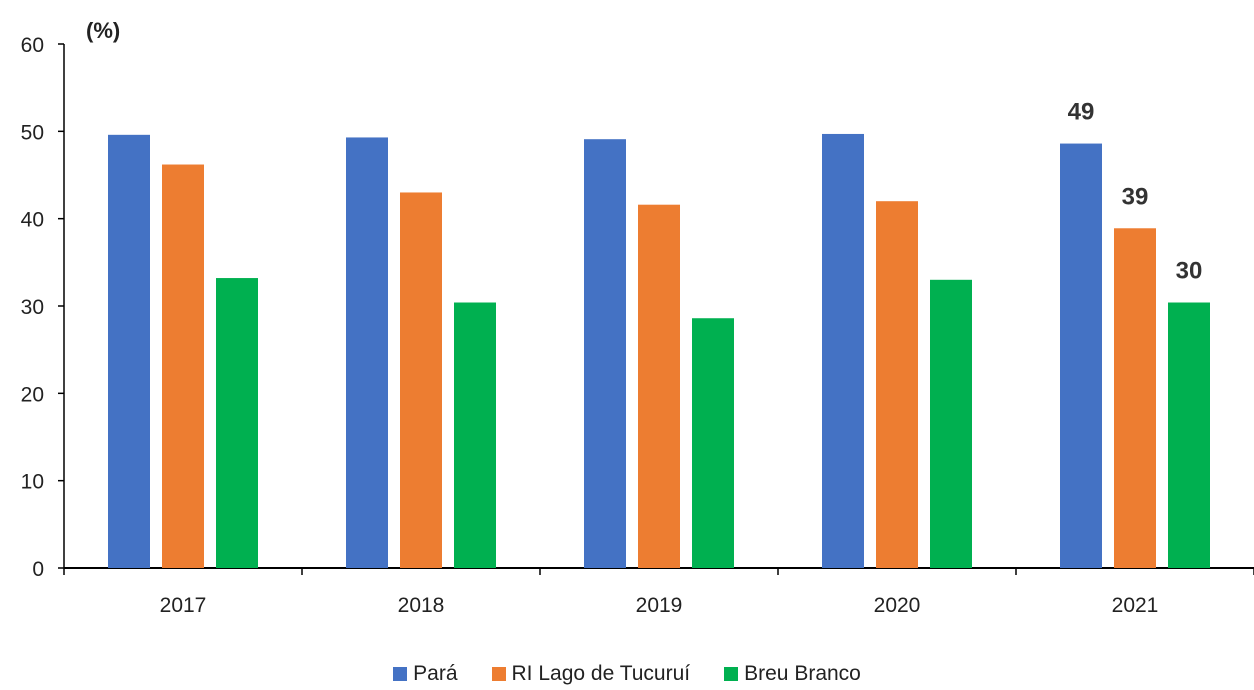 The height and width of the screenshot is (690, 1254). Describe the element at coordinates (38, 569) in the screenshot. I see `y-tick-label: 0` at that location.